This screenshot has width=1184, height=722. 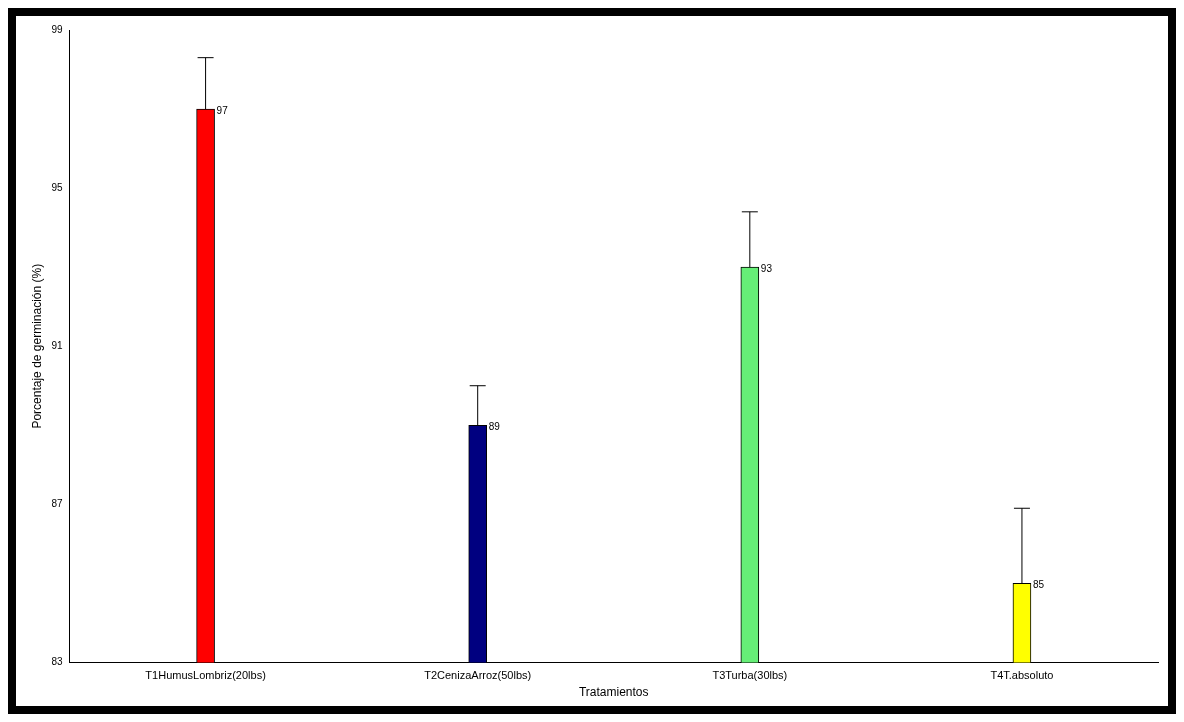 I want to click on y-tick-label: 95, so click(x=57, y=187).